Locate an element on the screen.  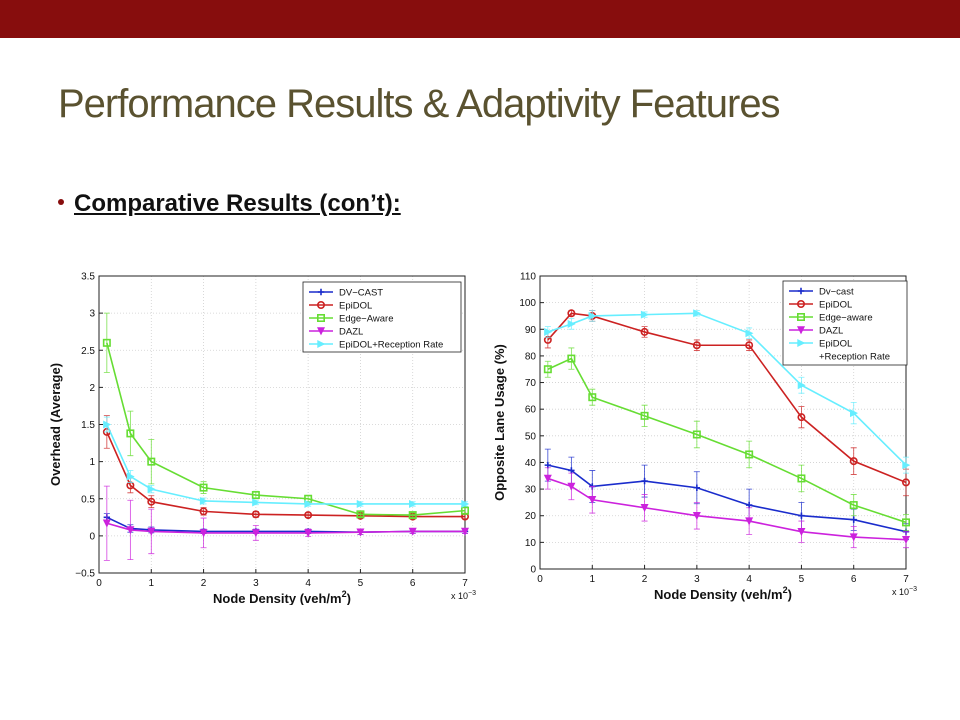
x-tick-label: 2 is located at coordinates (204, 583).